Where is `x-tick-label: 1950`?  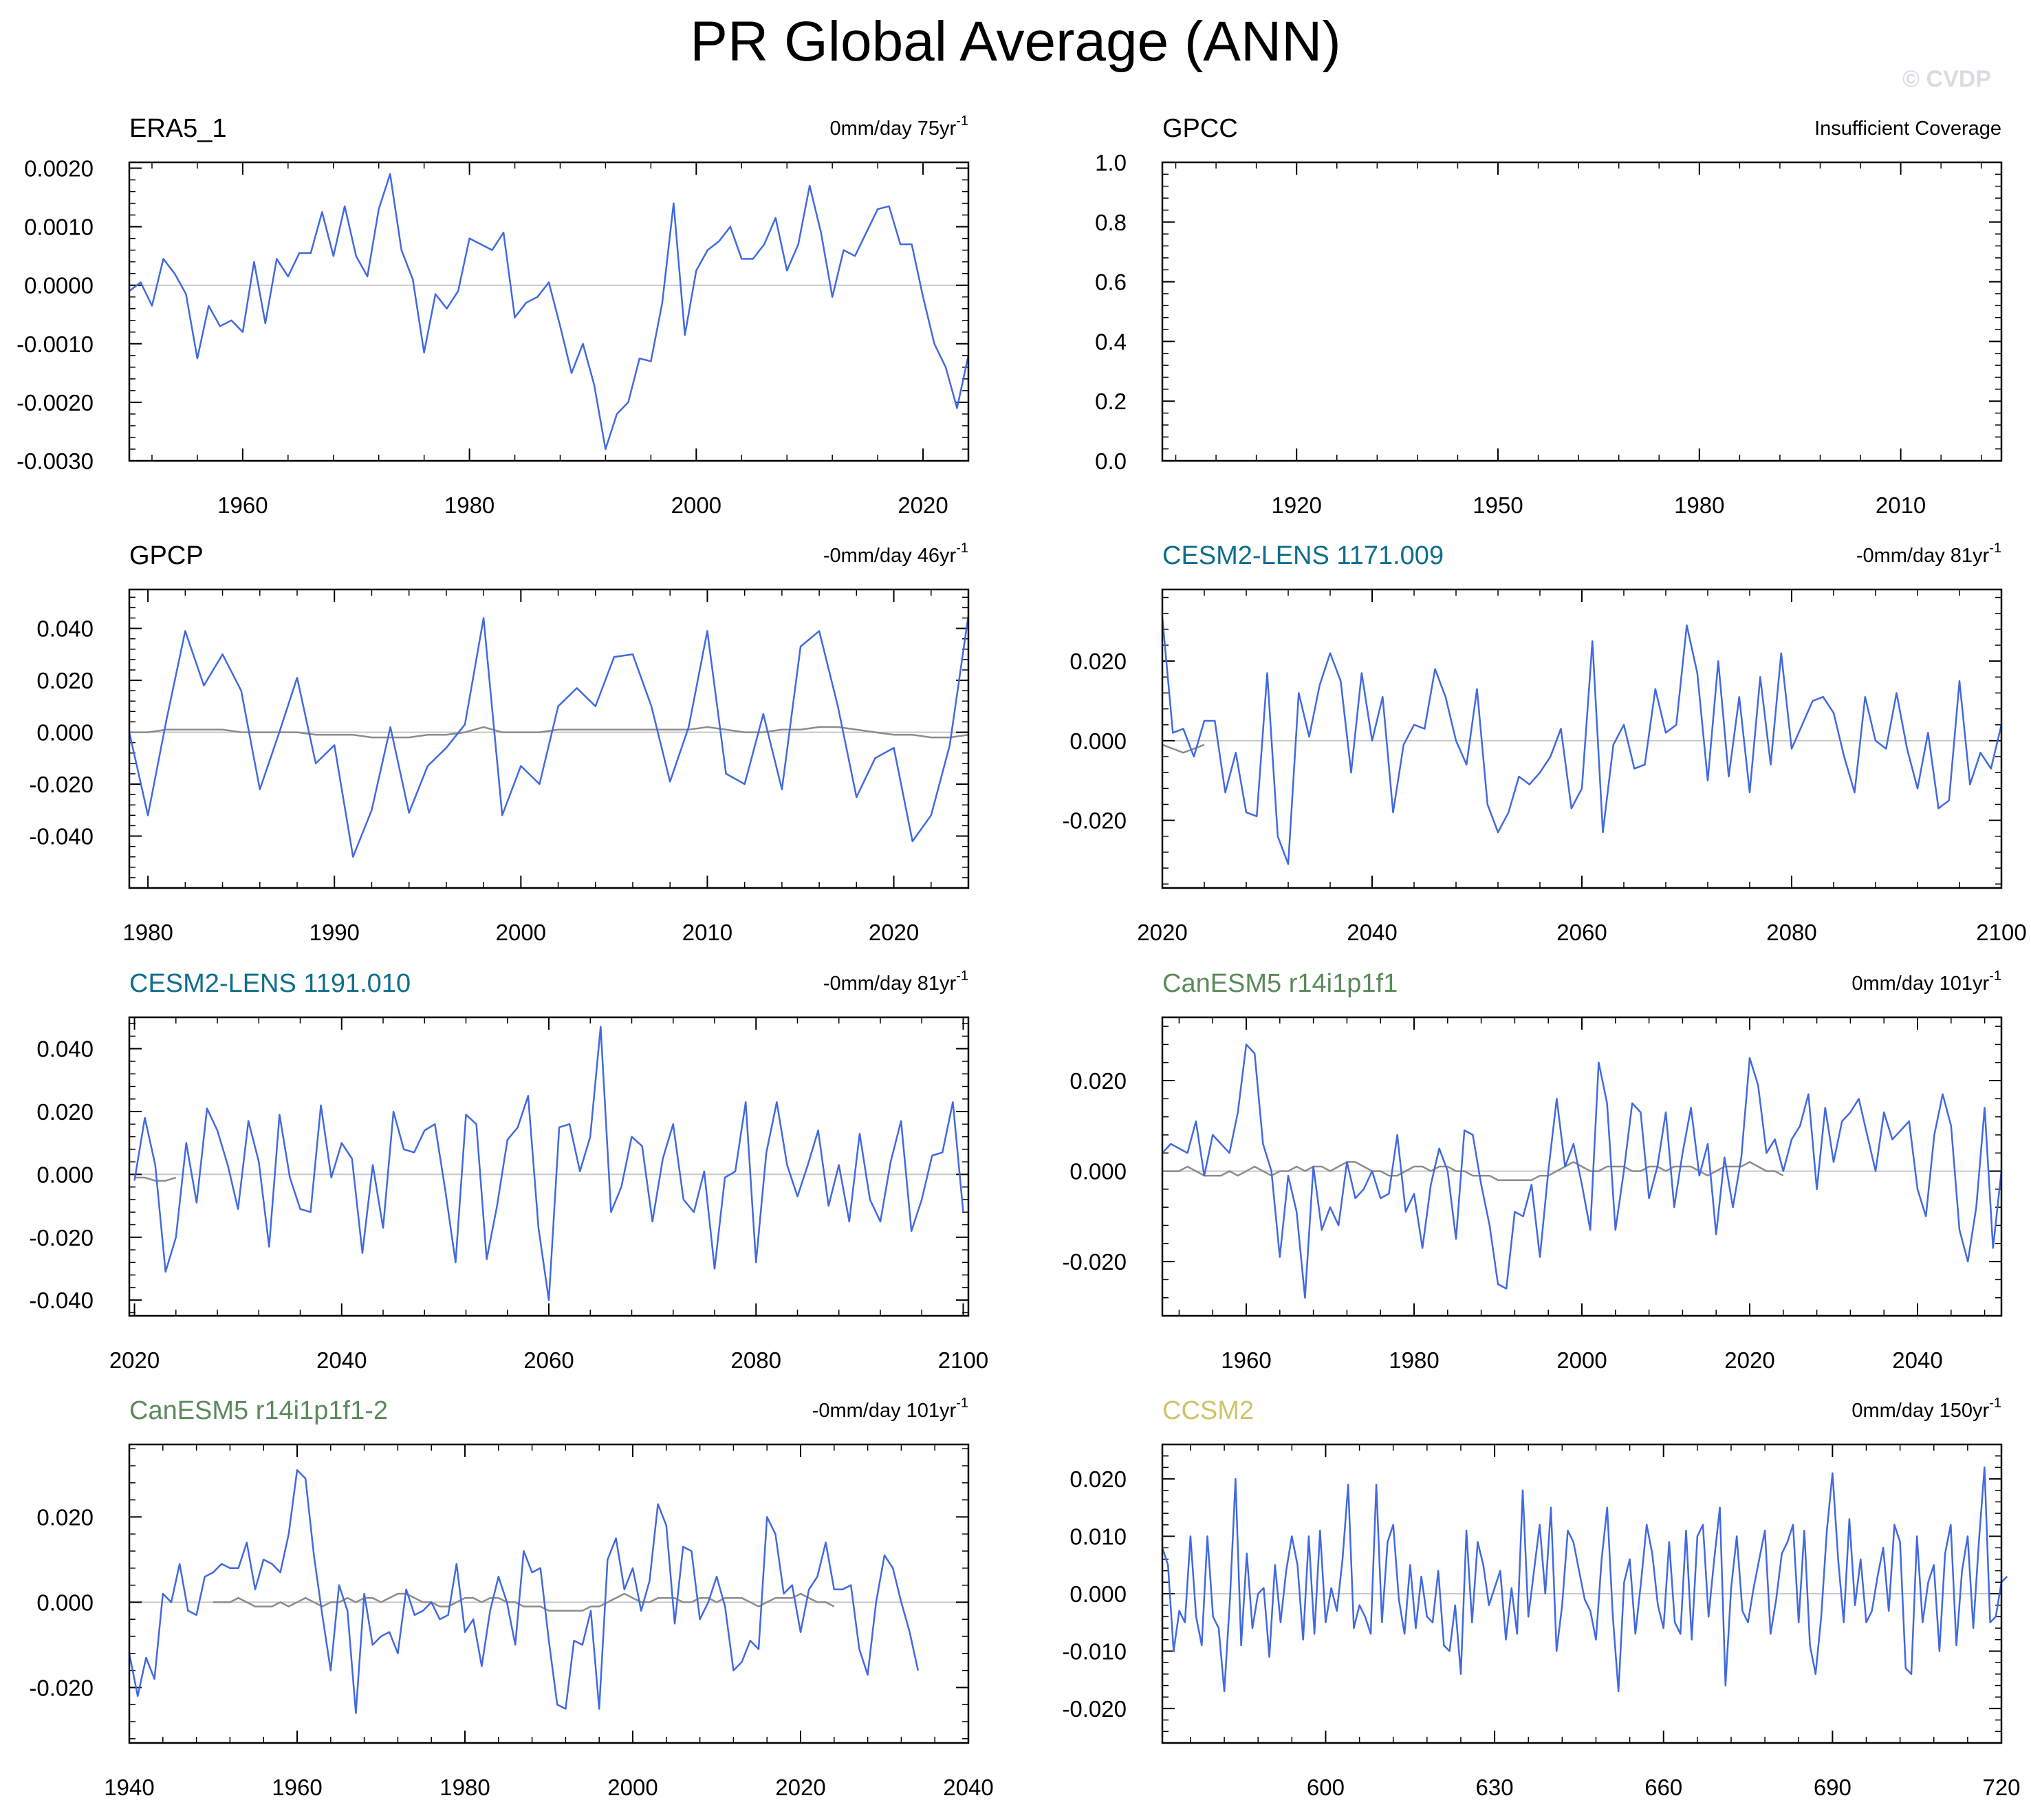 x-tick-label: 1950 is located at coordinates (1498, 505).